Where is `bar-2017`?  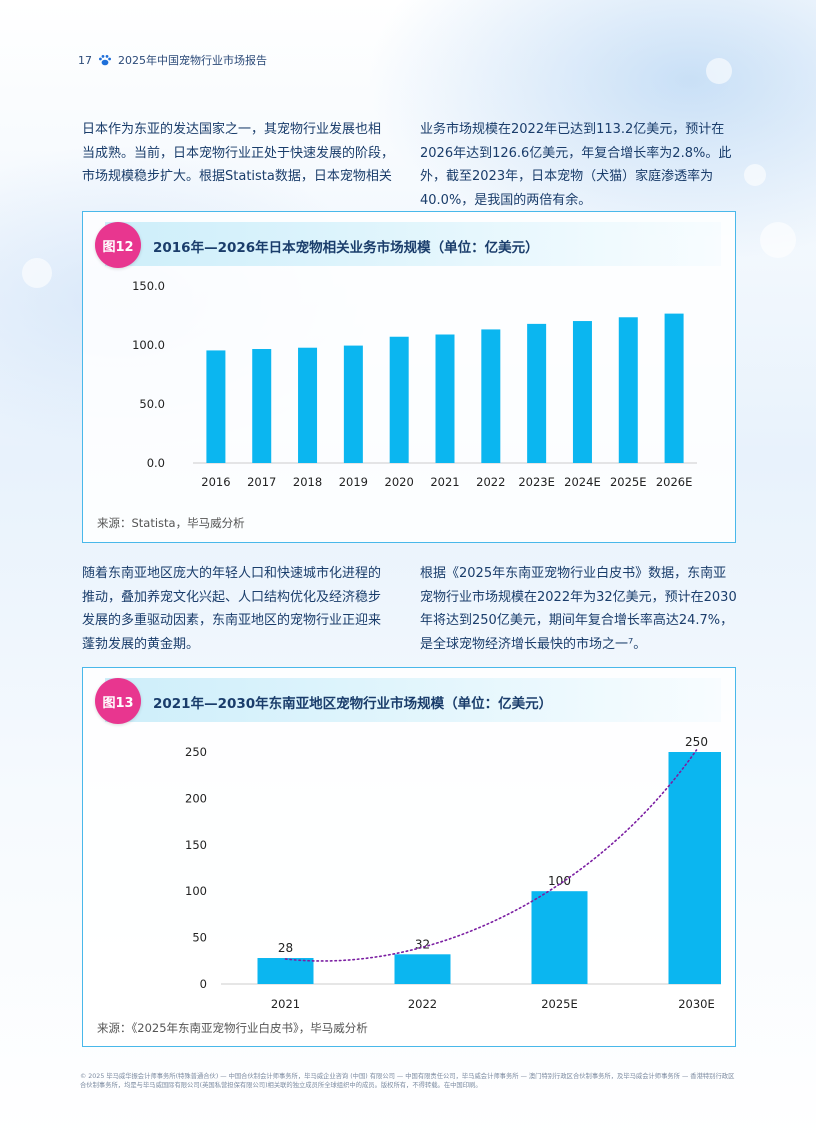 bar-2017 is located at coordinates (262, 406).